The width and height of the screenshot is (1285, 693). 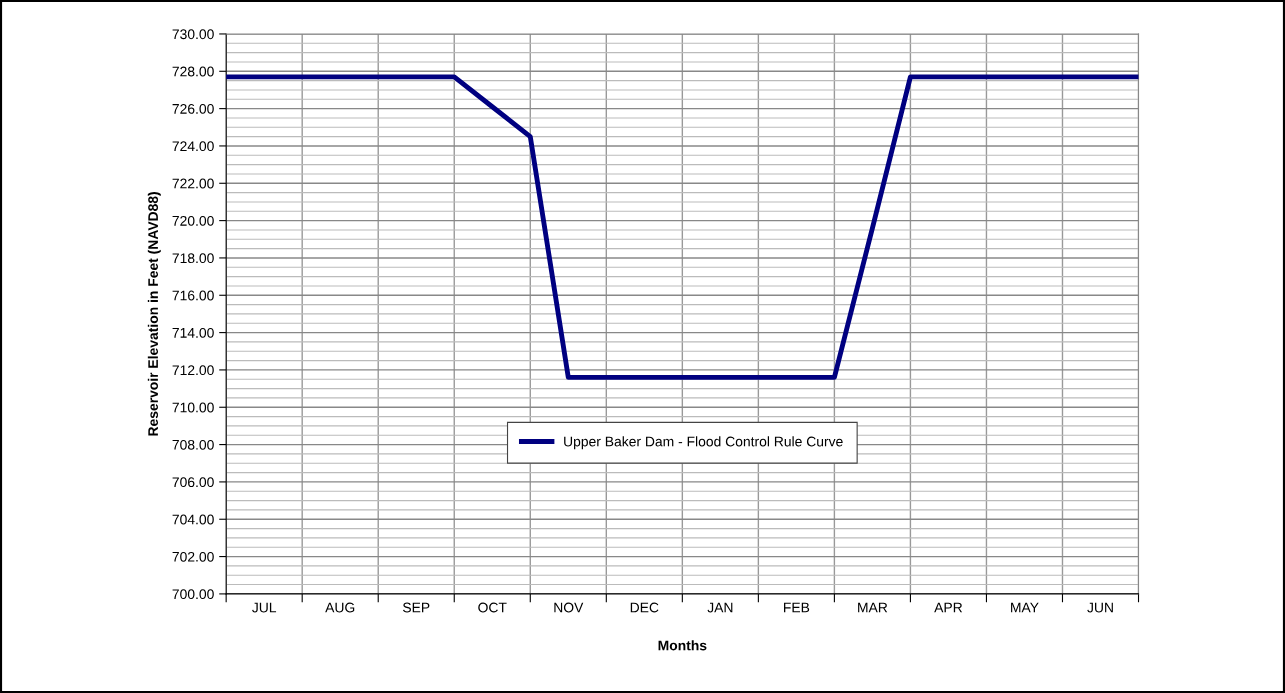 What do you see at coordinates (193, 482) in the screenshot?
I see `y-tick-label: 706.00` at bounding box center [193, 482].